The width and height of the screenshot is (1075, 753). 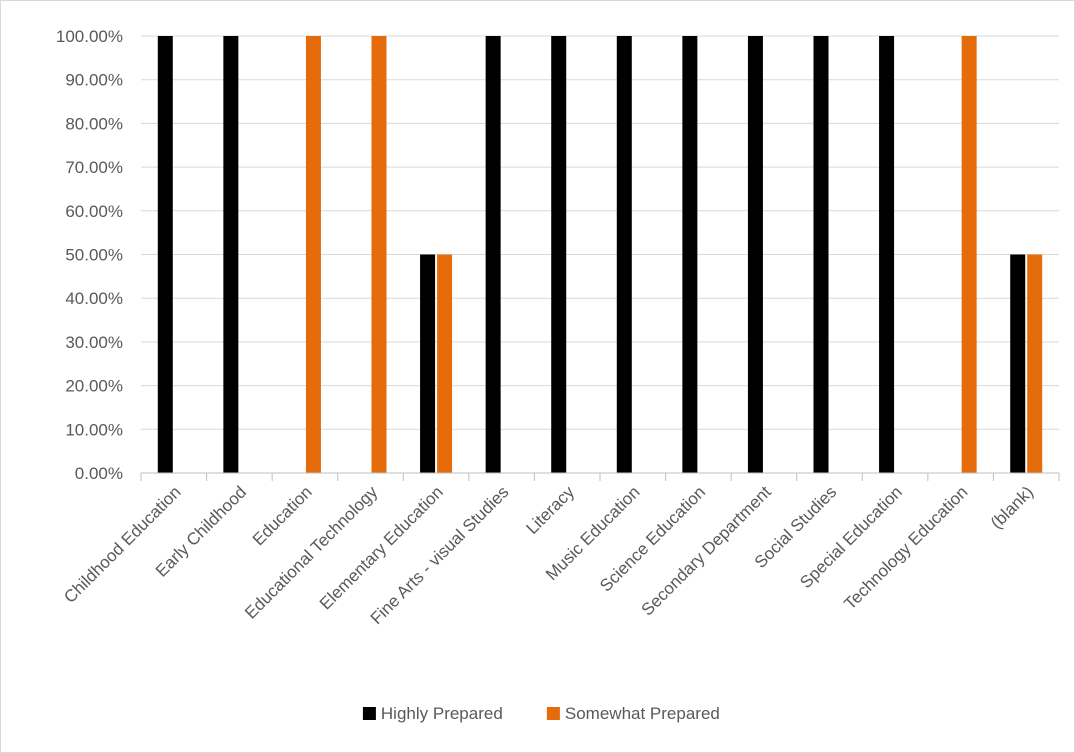 What do you see at coordinates (89, 36) in the screenshot?
I see `y-tick-label: 100.00%` at bounding box center [89, 36].